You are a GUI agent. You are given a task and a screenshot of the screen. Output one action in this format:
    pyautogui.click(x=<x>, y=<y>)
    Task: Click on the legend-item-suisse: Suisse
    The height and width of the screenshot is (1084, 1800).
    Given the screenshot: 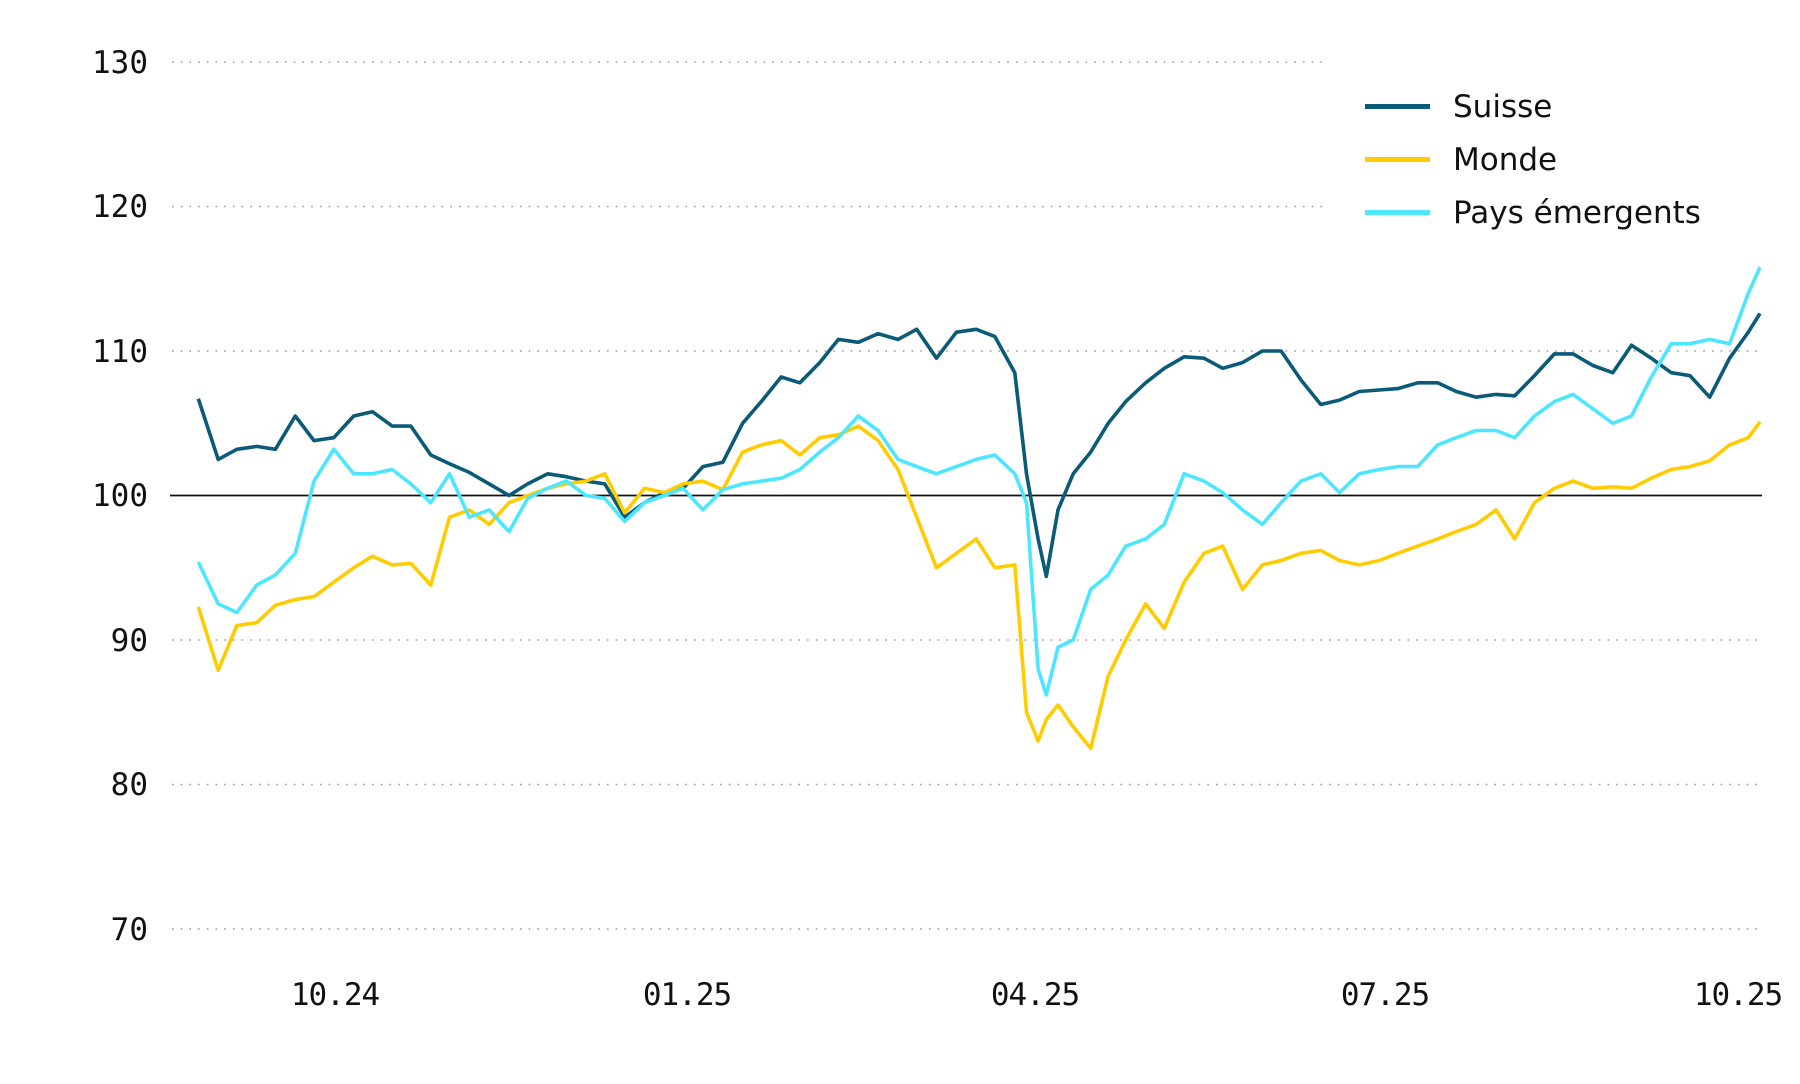 What is the action you would take?
    pyautogui.click(x=1533, y=106)
    